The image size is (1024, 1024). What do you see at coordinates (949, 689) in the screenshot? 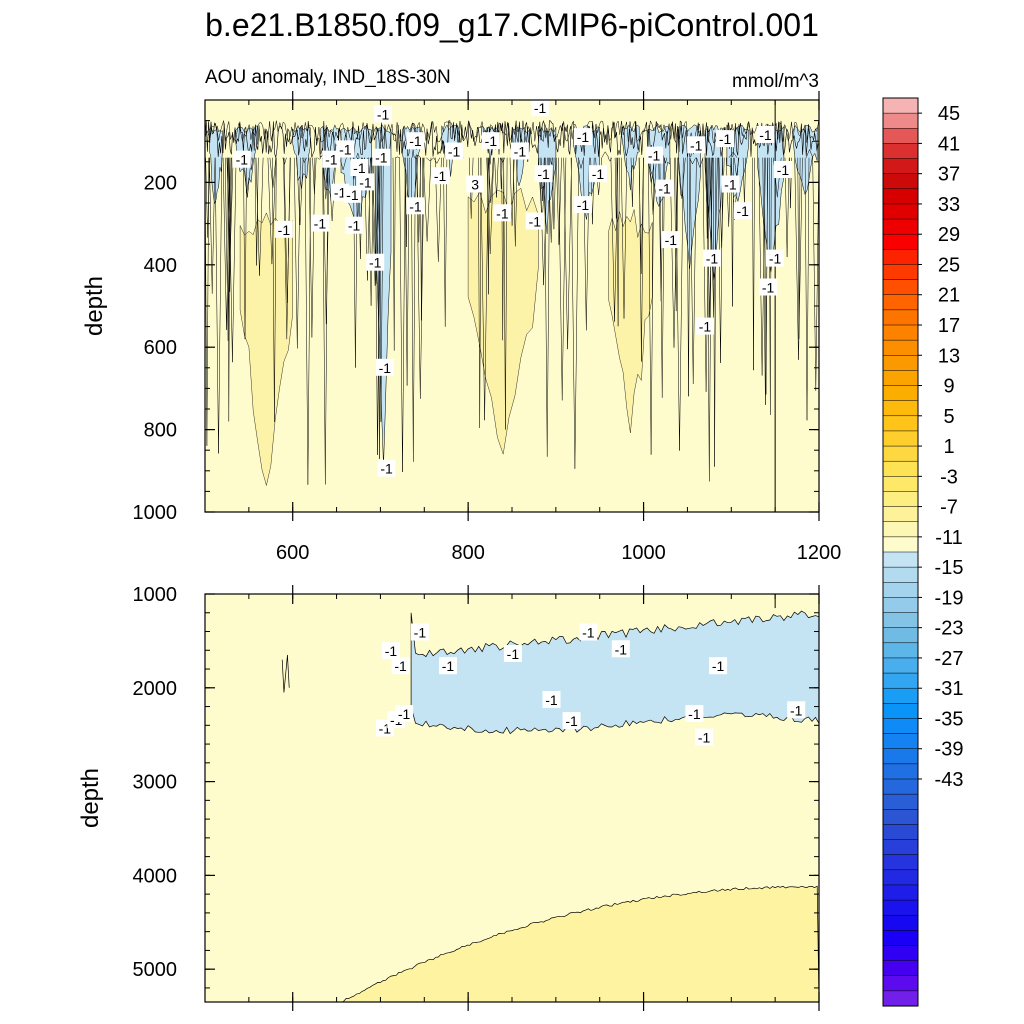
I see `colorbar-tick-label: -31` at bounding box center [949, 689].